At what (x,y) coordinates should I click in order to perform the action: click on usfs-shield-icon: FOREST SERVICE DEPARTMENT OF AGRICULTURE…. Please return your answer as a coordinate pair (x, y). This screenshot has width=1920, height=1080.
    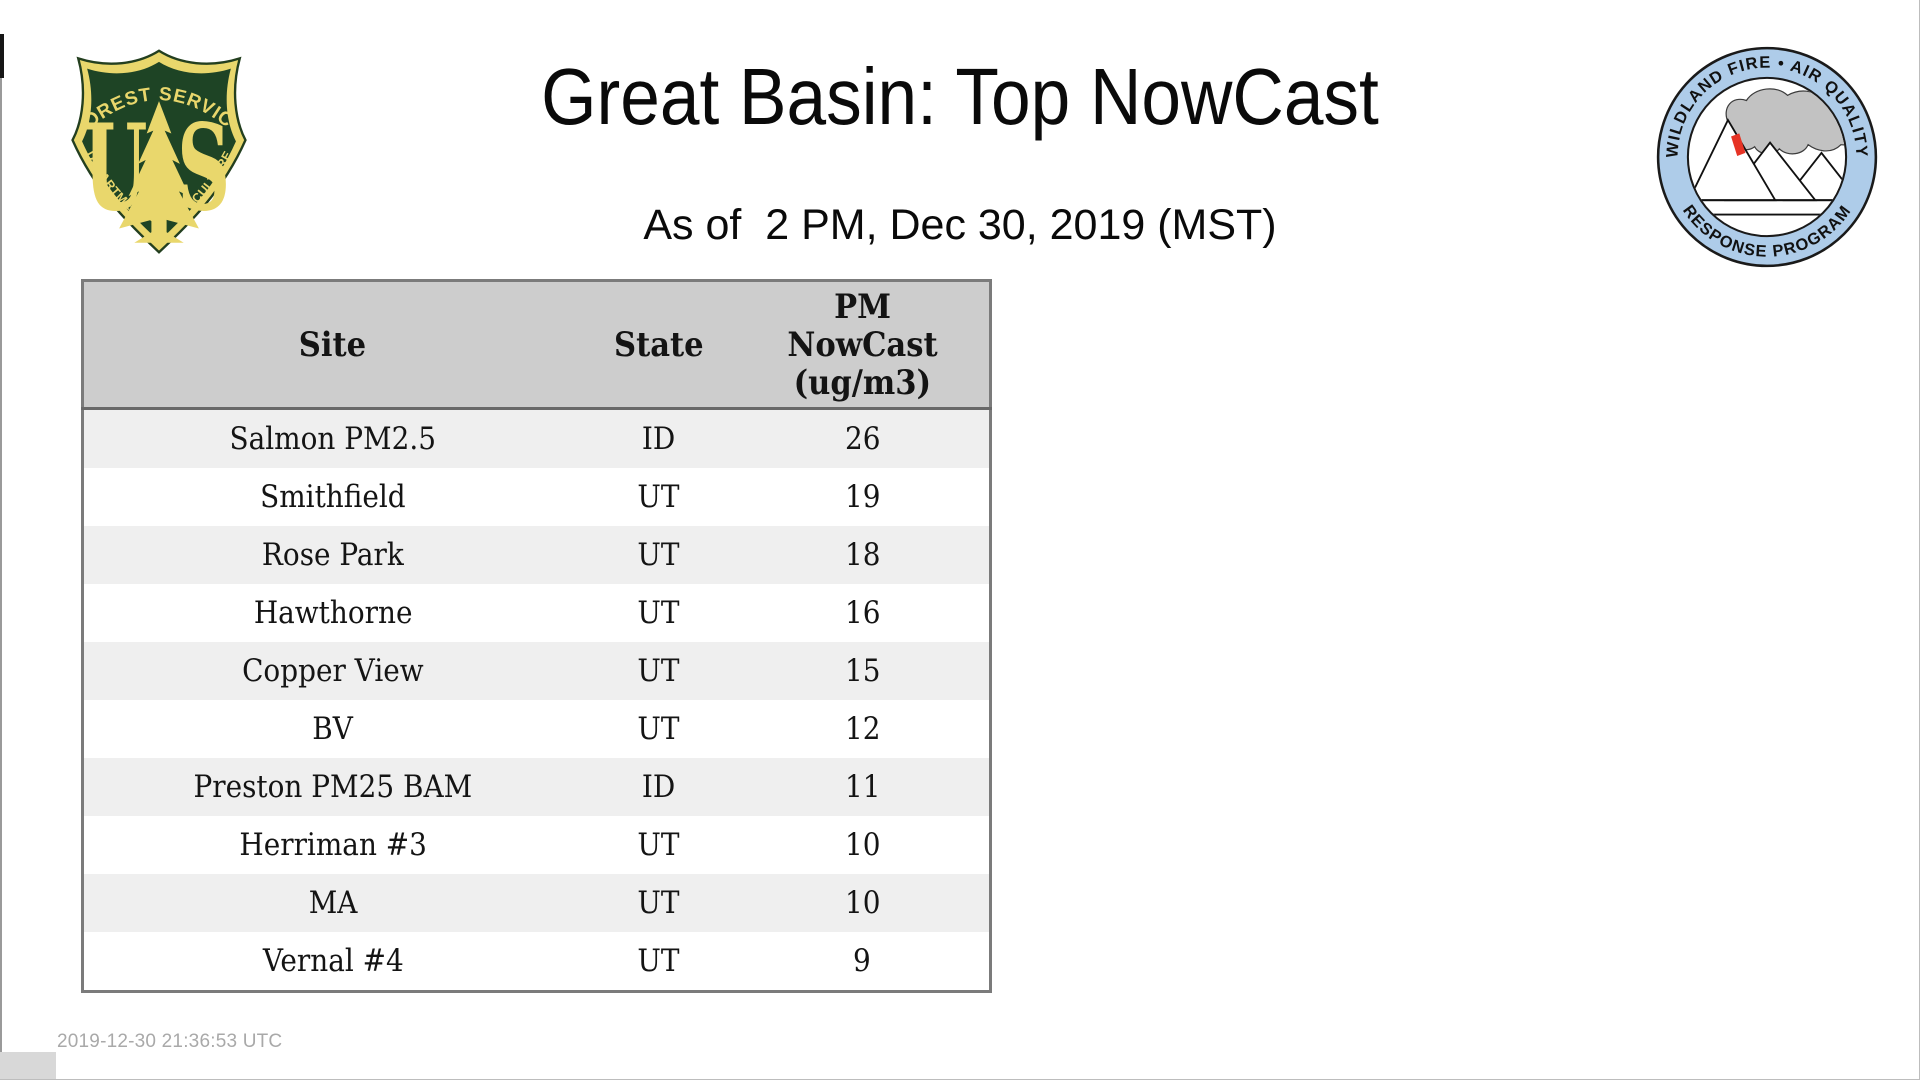
    Looking at the image, I should click on (155, 150).